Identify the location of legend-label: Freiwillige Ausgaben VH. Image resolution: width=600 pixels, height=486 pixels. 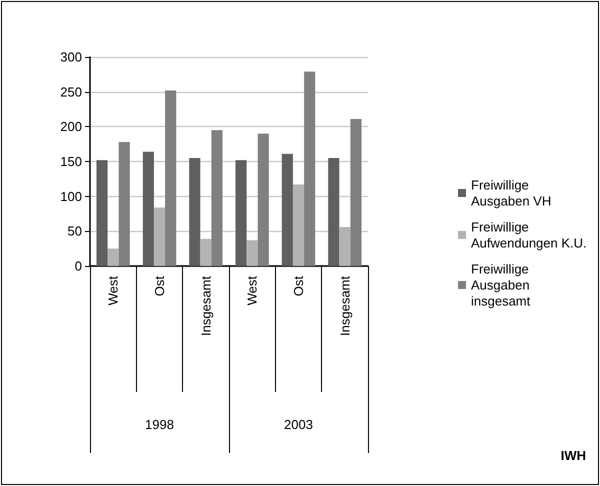
(511, 193).